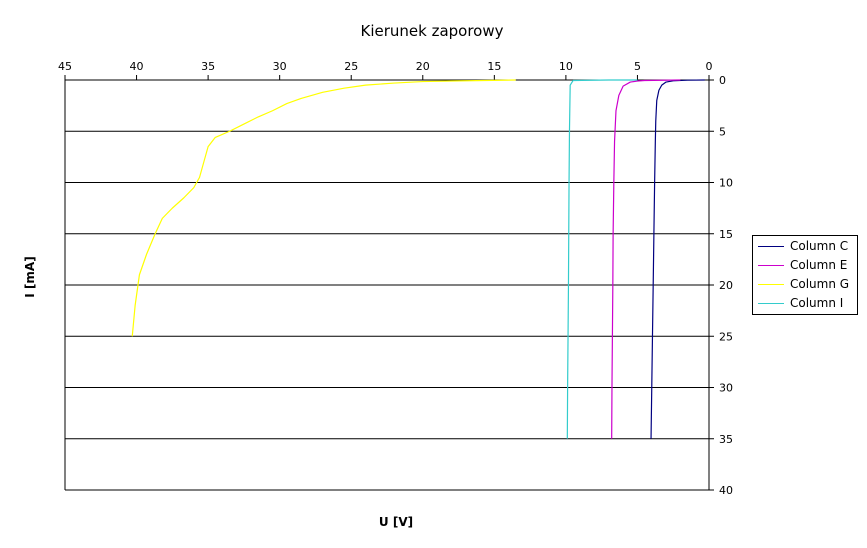 This screenshot has width=867, height=548. I want to click on y-tick-label-25: 25, so click(726, 336).